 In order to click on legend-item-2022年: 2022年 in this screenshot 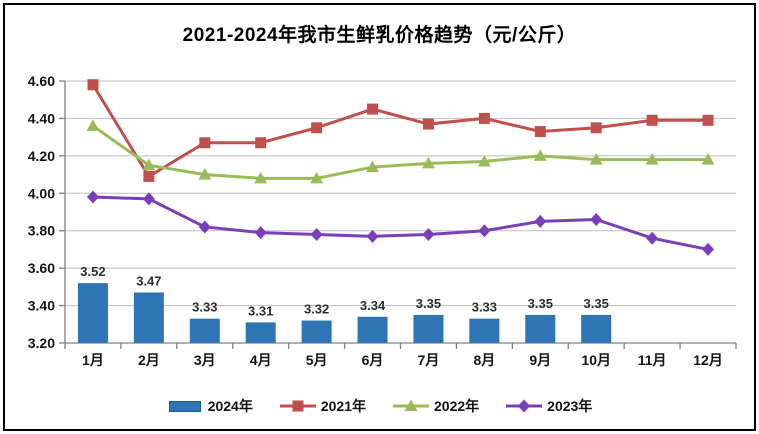, I will do `click(436, 406)`.